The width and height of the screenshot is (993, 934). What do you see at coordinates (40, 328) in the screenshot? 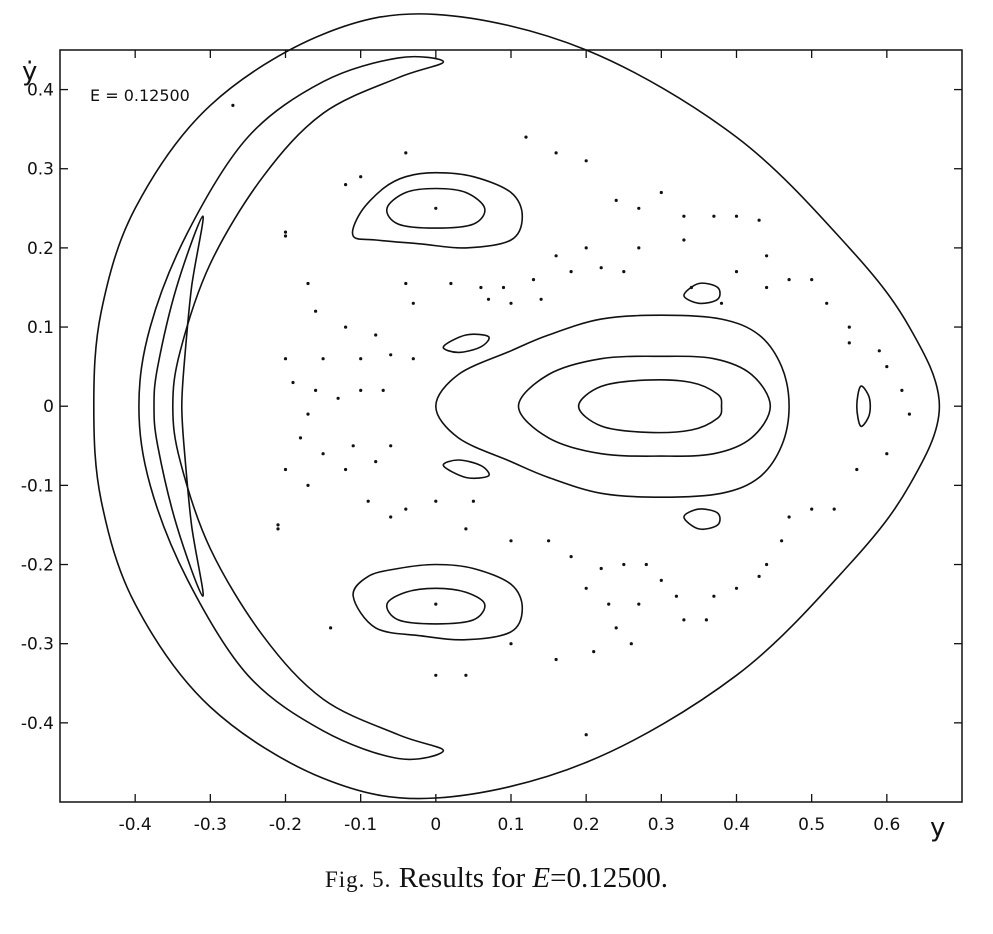
I see `y-tick-label: 0.1` at bounding box center [40, 328].